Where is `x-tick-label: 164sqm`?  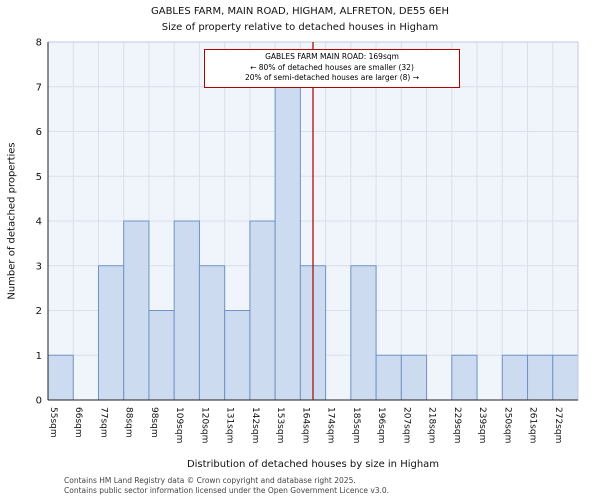
x-tick-label: 164sqm is located at coordinates (305, 425).